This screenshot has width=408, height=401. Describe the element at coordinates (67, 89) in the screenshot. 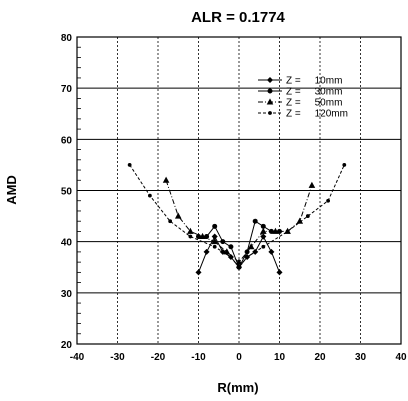

I see `y-tick-label: 70` at that location.